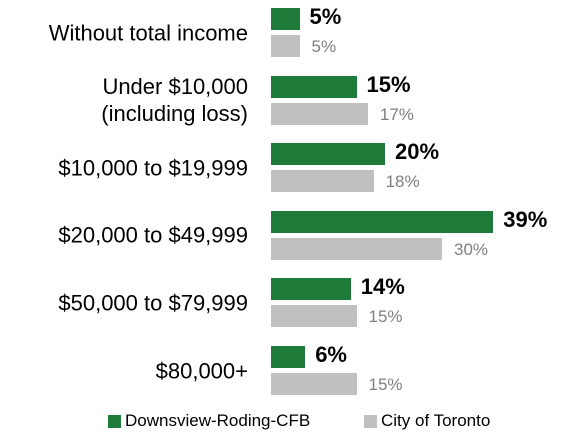 The width and height of the screenshot is (569, 437). I want to click on category-label: Without total income, so click(148, 32).